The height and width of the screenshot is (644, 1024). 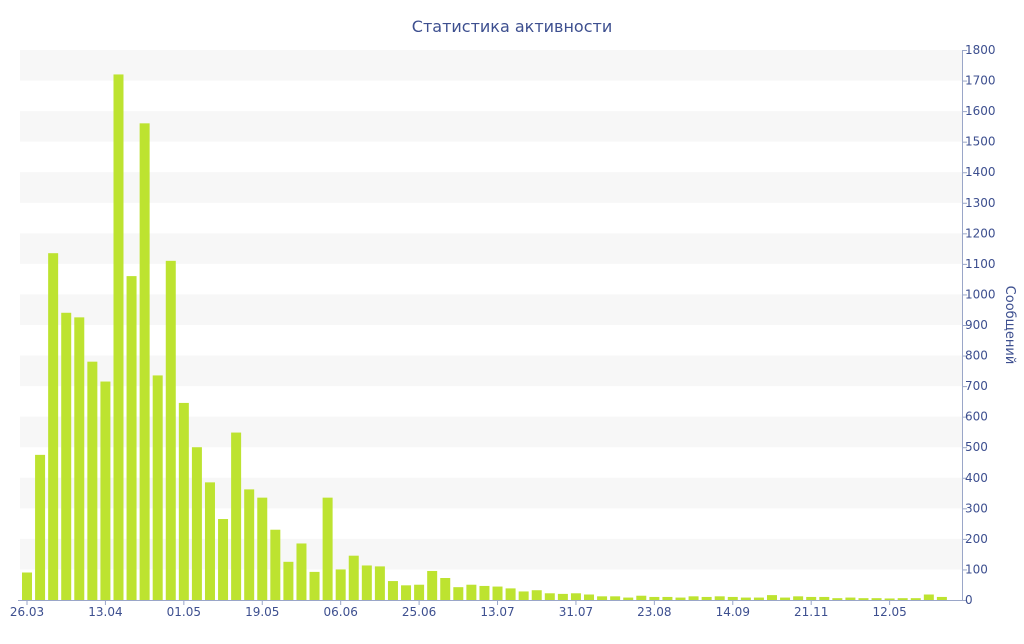 I want to click on y-tick-label: 1200, so click(x=980, y=233).